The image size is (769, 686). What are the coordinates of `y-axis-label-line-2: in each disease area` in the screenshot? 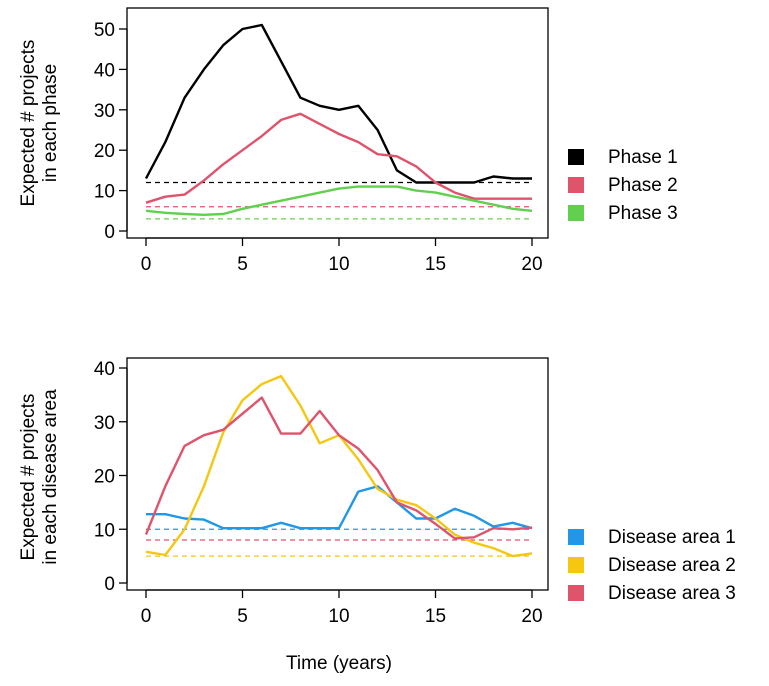 It's located at (50, 477).